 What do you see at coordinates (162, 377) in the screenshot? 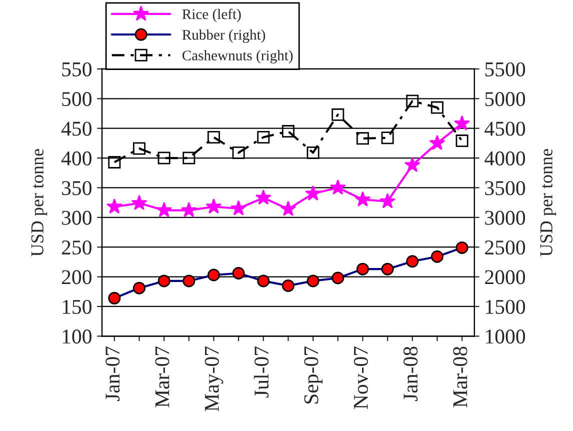
I see `x-tick-label: Mar-07` at bounding box center [162, 377].